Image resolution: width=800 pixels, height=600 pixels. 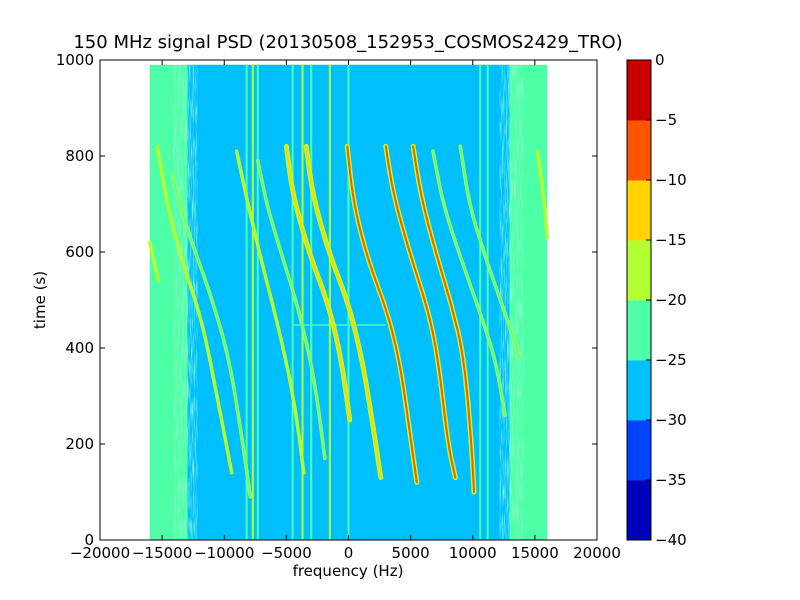 What do you see at coordinates (671, 300) in the screenshot?
I see `colorbar-tick-label: −20` at bounding box center [671, 300].